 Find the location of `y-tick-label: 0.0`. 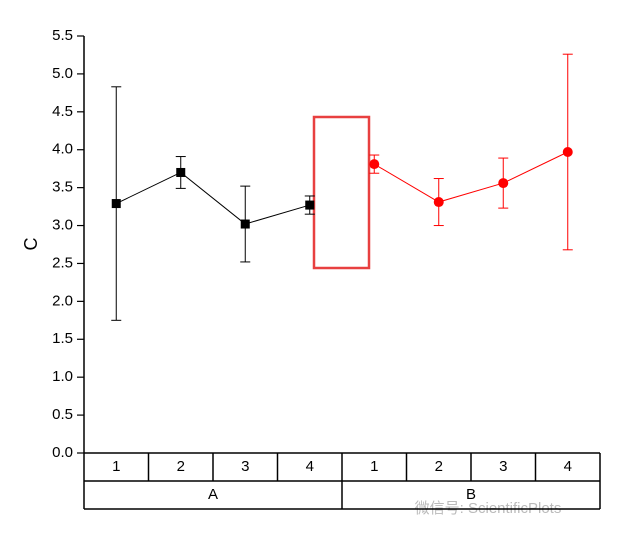

y-tick-label: 0.0 is located at coordinates (62, 452).